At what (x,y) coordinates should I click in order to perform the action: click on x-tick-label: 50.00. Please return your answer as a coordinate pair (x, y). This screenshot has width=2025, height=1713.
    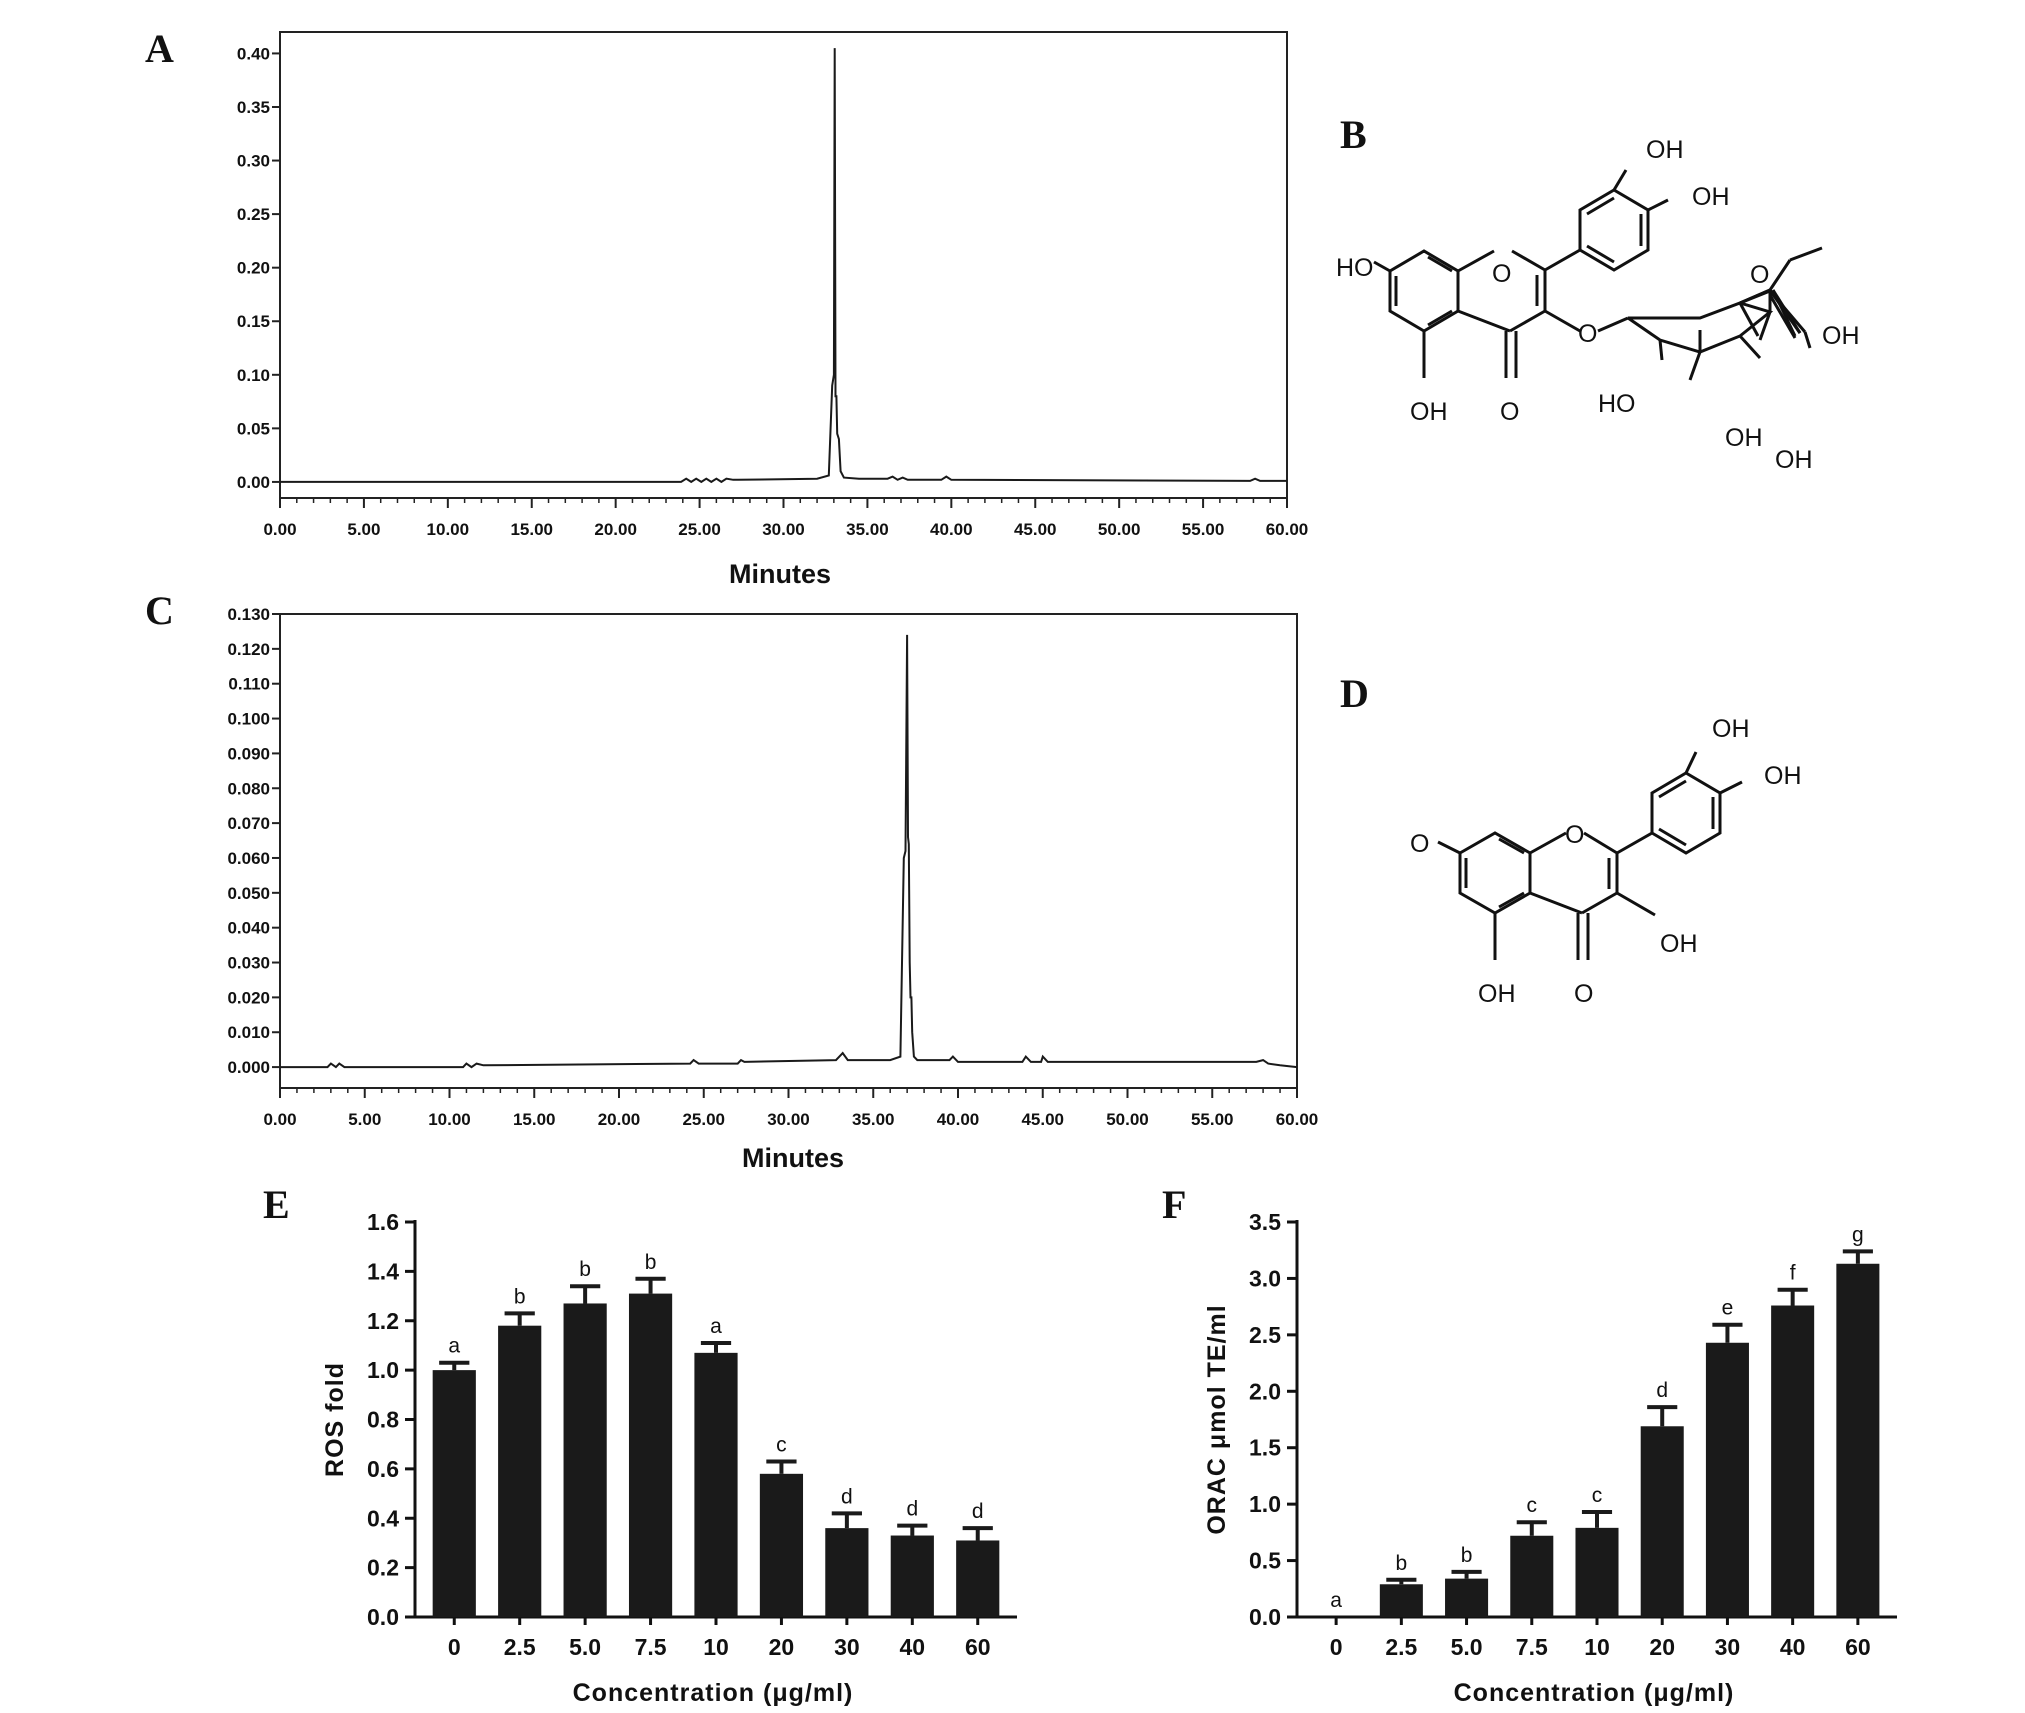
    Looking at the image, I should click on (1127, 1119).